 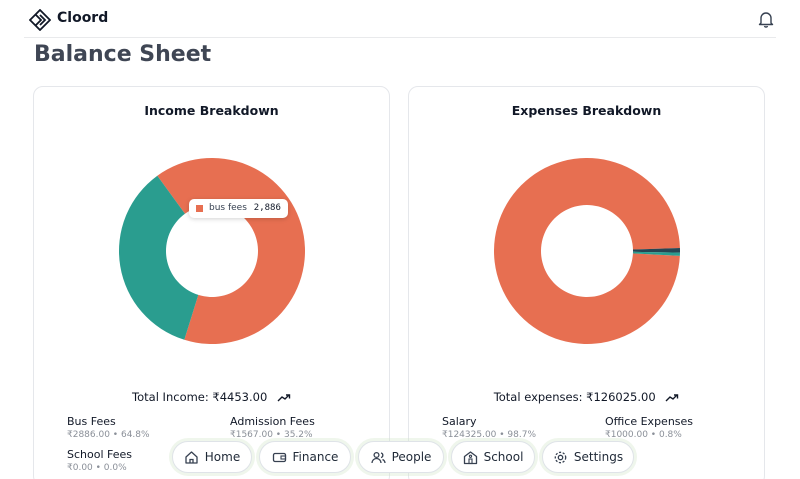 What do you see at coordinates (191, 457) in the screenshot?
I see `home-icon` at bounding box center [191, 457].